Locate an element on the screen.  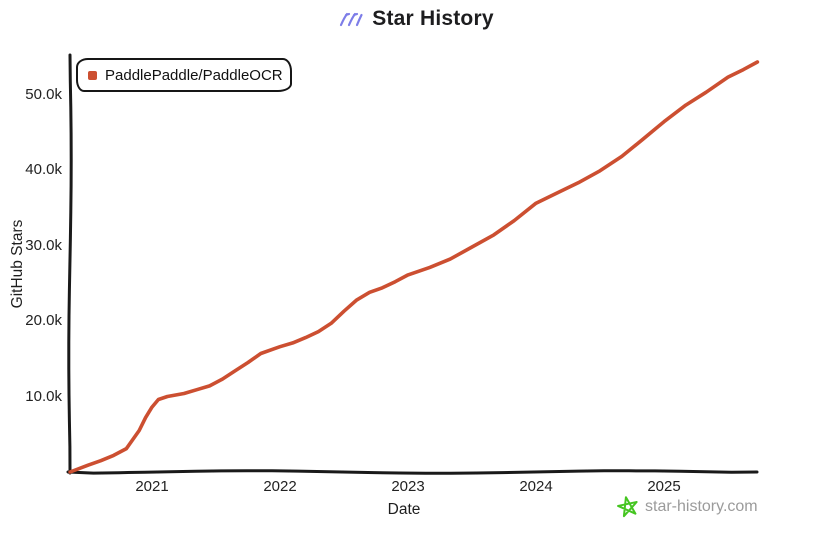
x-tick-label-2: 2023 is located at coordinates (408, 486).